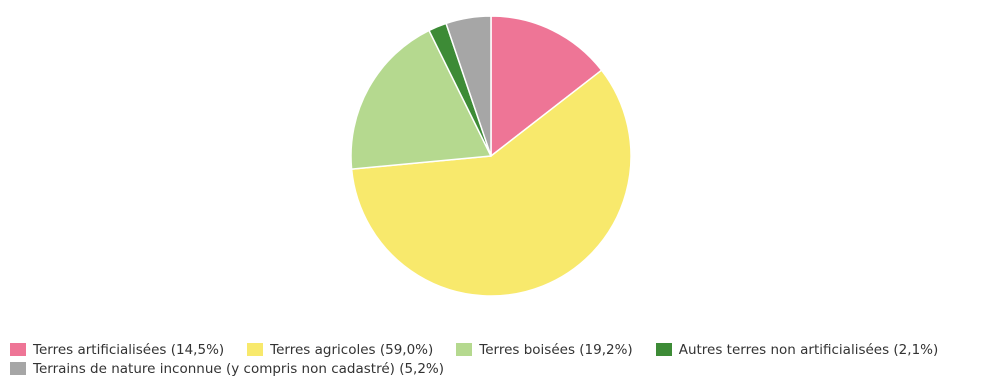 The image size is (985, 378). I want to click on legend-label: Terres agricoles (59,0%), so click(352, 349).